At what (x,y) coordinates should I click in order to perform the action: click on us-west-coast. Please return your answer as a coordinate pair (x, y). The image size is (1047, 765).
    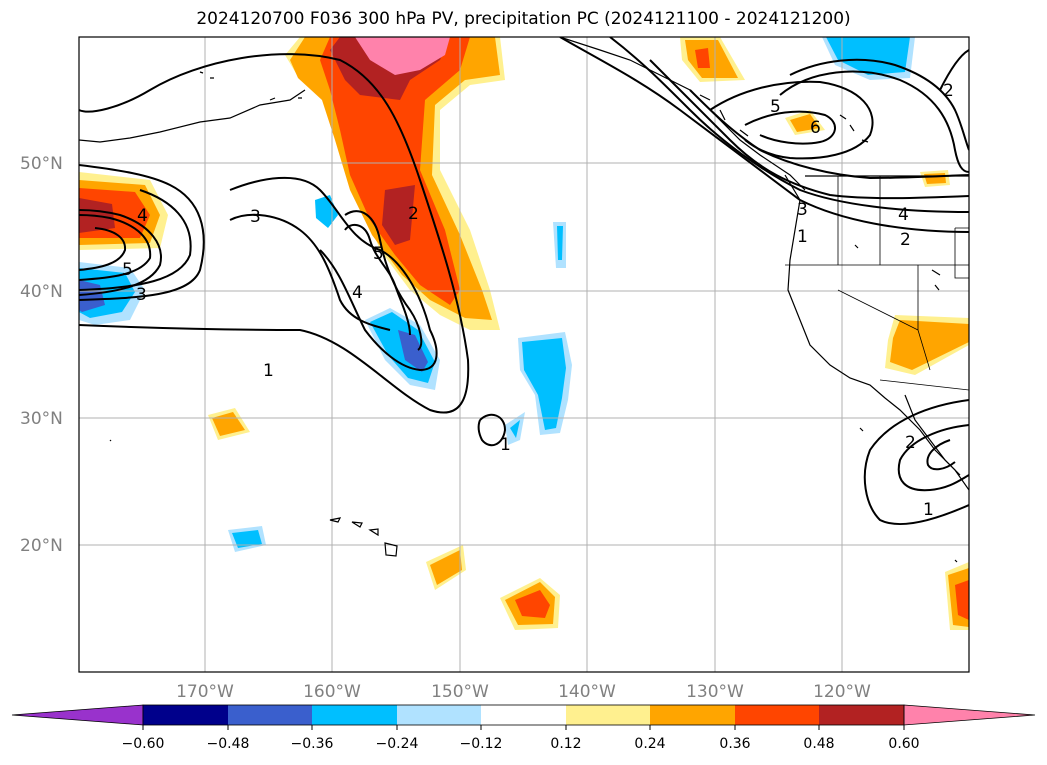
    Looking at the image, I should click on (876, 332).